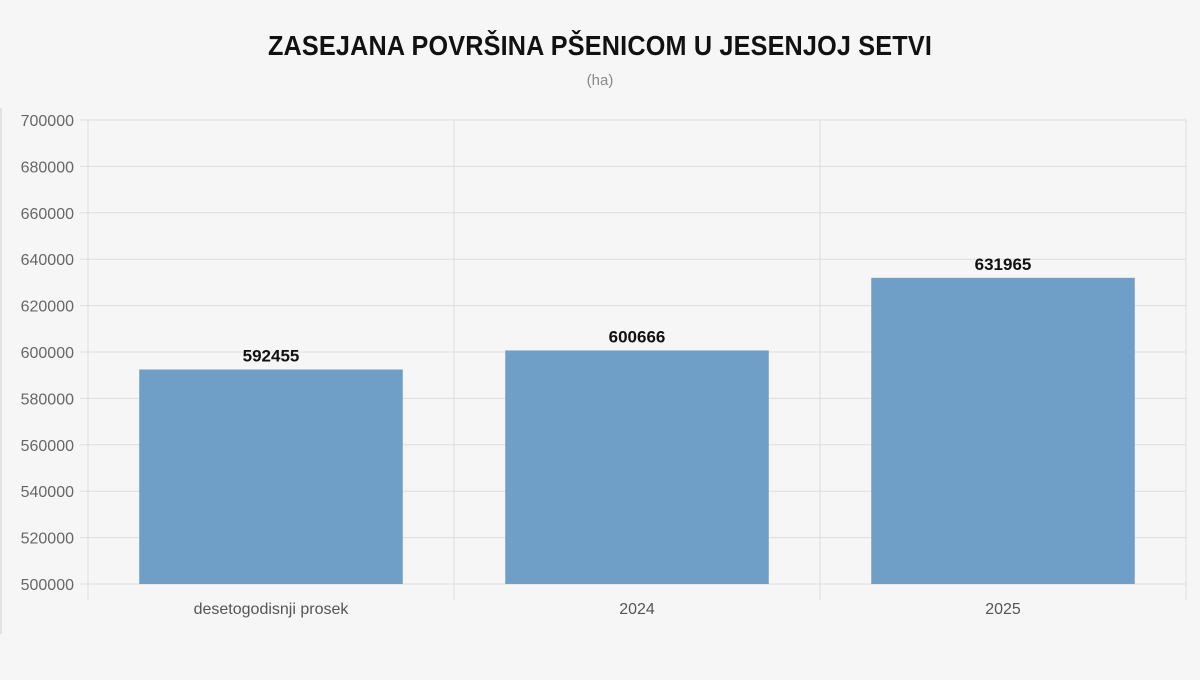  What do you see at coordinates (271, 356) in the screenshot?
I see `bar-value-label: 592455` at bounding box center [271, 356].